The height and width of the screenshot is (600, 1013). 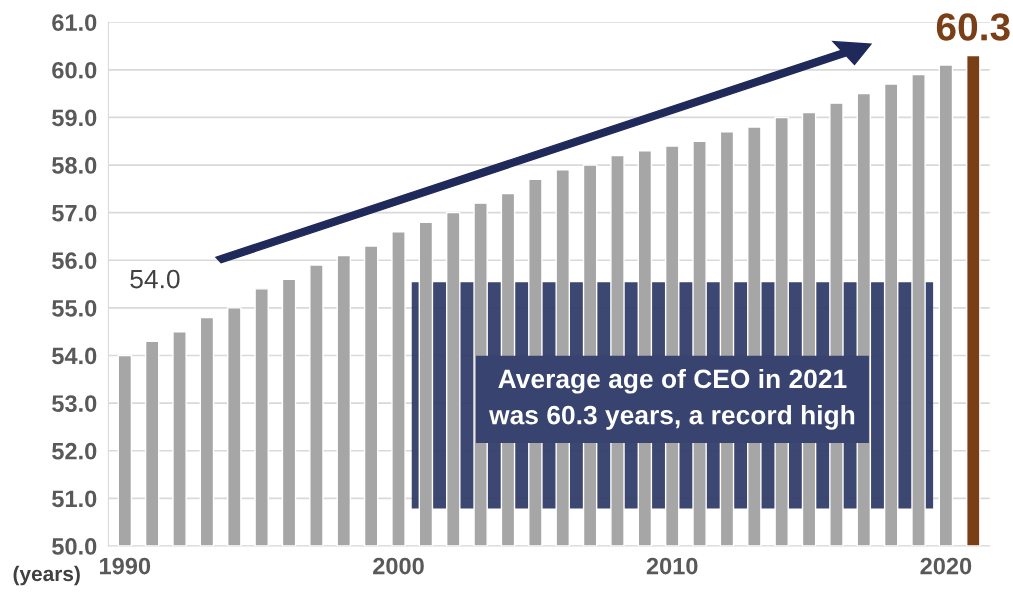 What do you see at coordinates (946, 566) in the screenshot?
I see `x-tick-label: 2020` at bounding box center [946, 566].